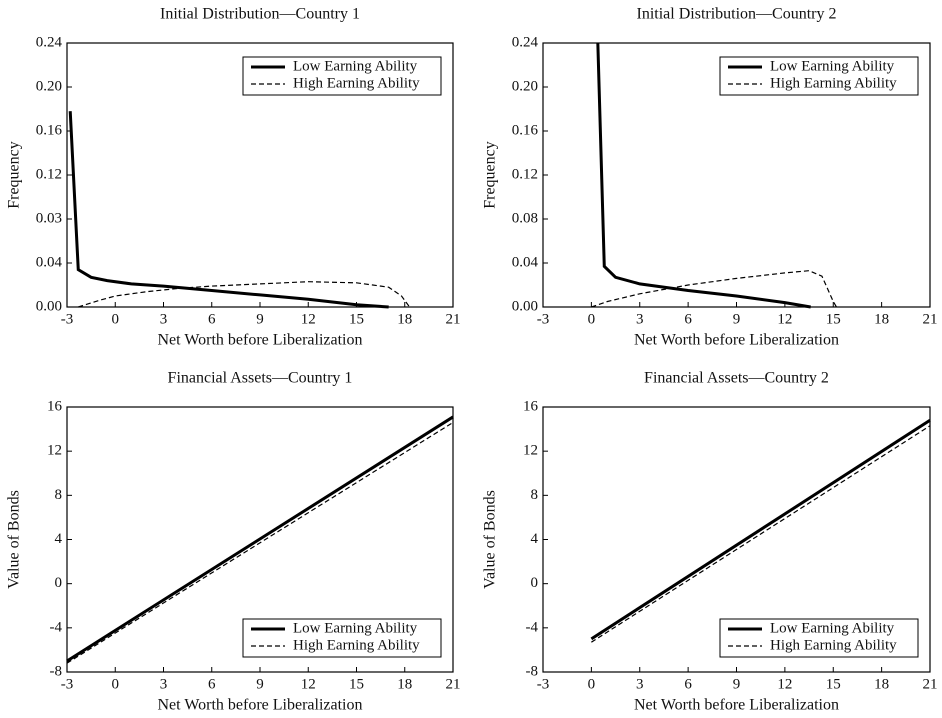 This screenshot has width=942, height=718. Describe the element at coordinates (736, 378) in the screenshot. I see `chart-title: Financial Assets—Country 2` at that location.